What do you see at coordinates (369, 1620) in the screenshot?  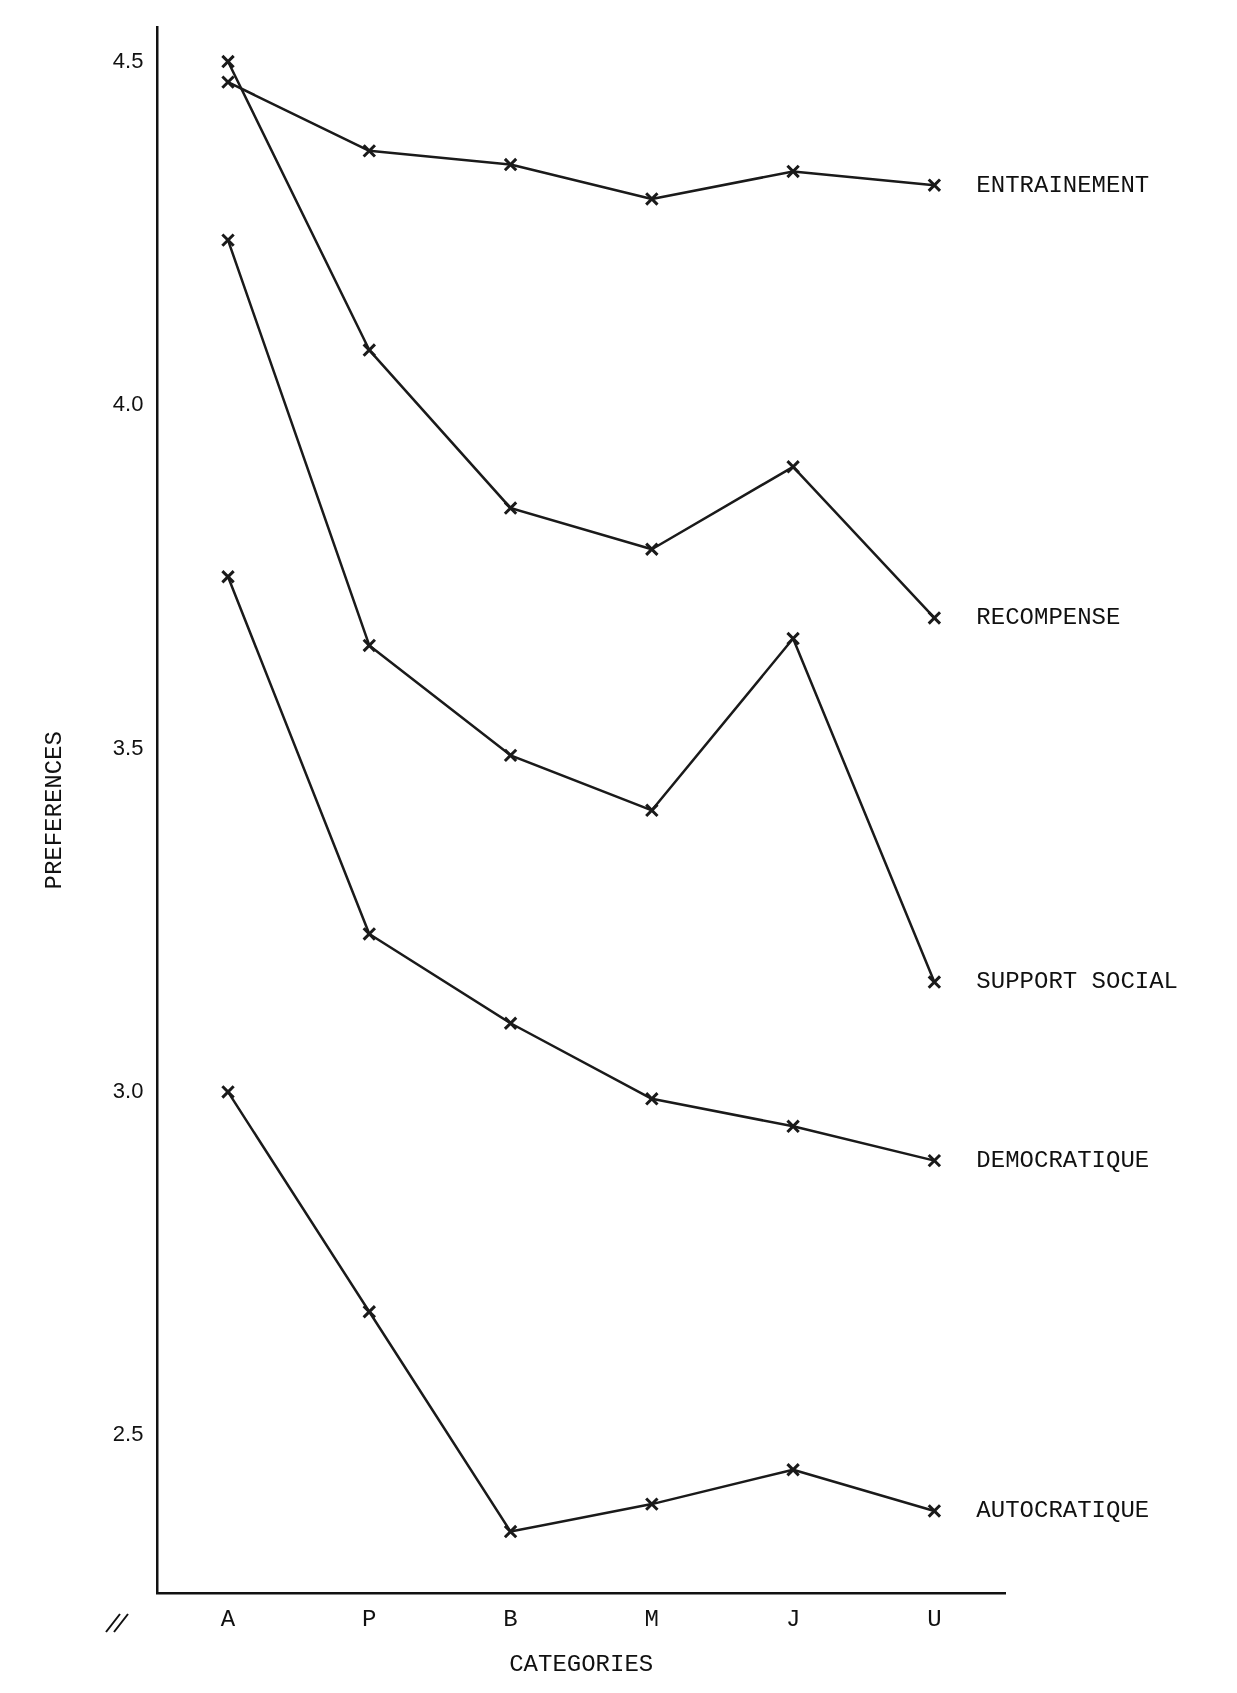 I see `x-tick-label: P` at bounding box center [369, 1620].